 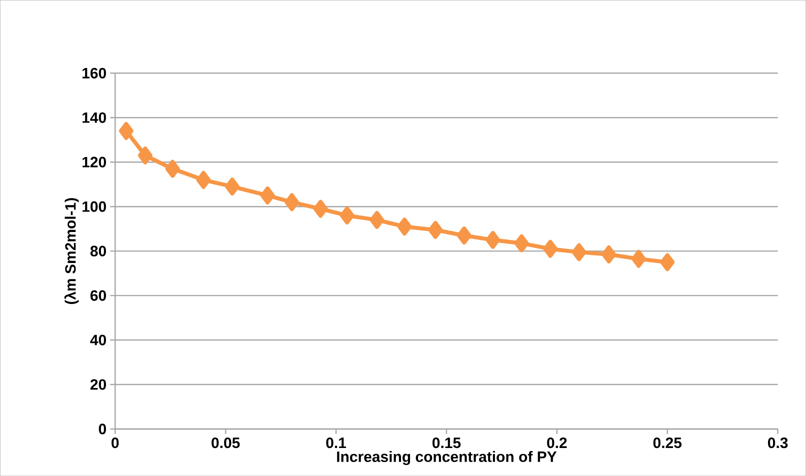 What do you see at coordinates (98, 384) in the screenshot?
I see `y-tick-label: 20` at bounding box center [98, 384].